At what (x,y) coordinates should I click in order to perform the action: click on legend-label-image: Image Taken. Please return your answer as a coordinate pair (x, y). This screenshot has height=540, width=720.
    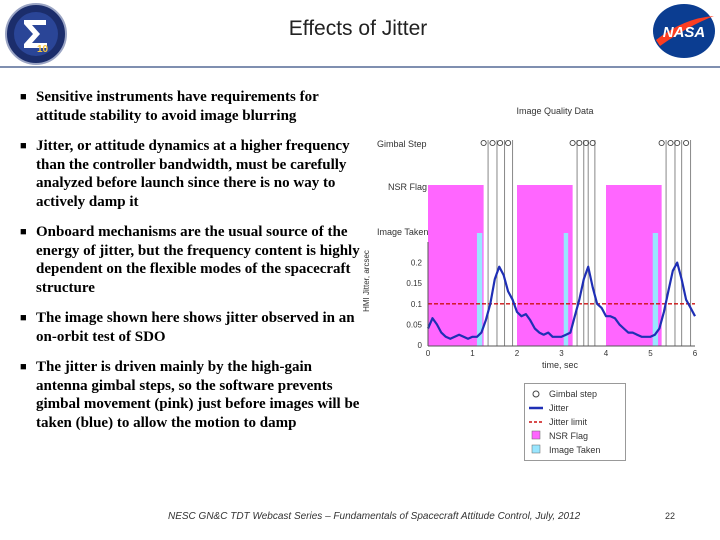
    Looking at the image, I should click on (574, 450).